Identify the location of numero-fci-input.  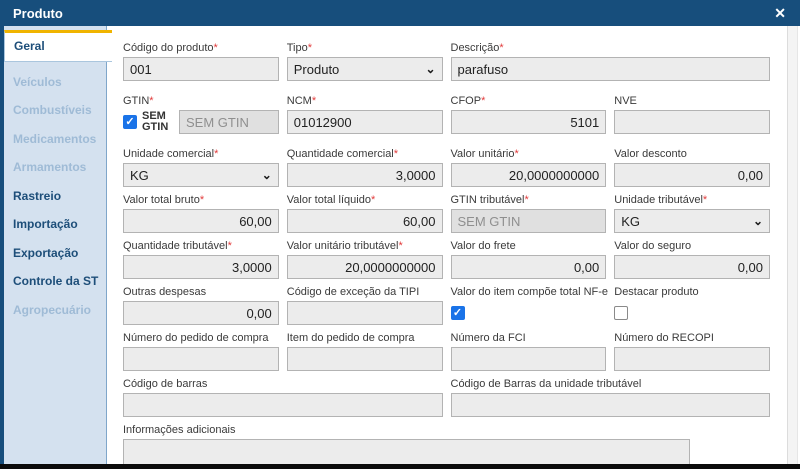
(528, 359).